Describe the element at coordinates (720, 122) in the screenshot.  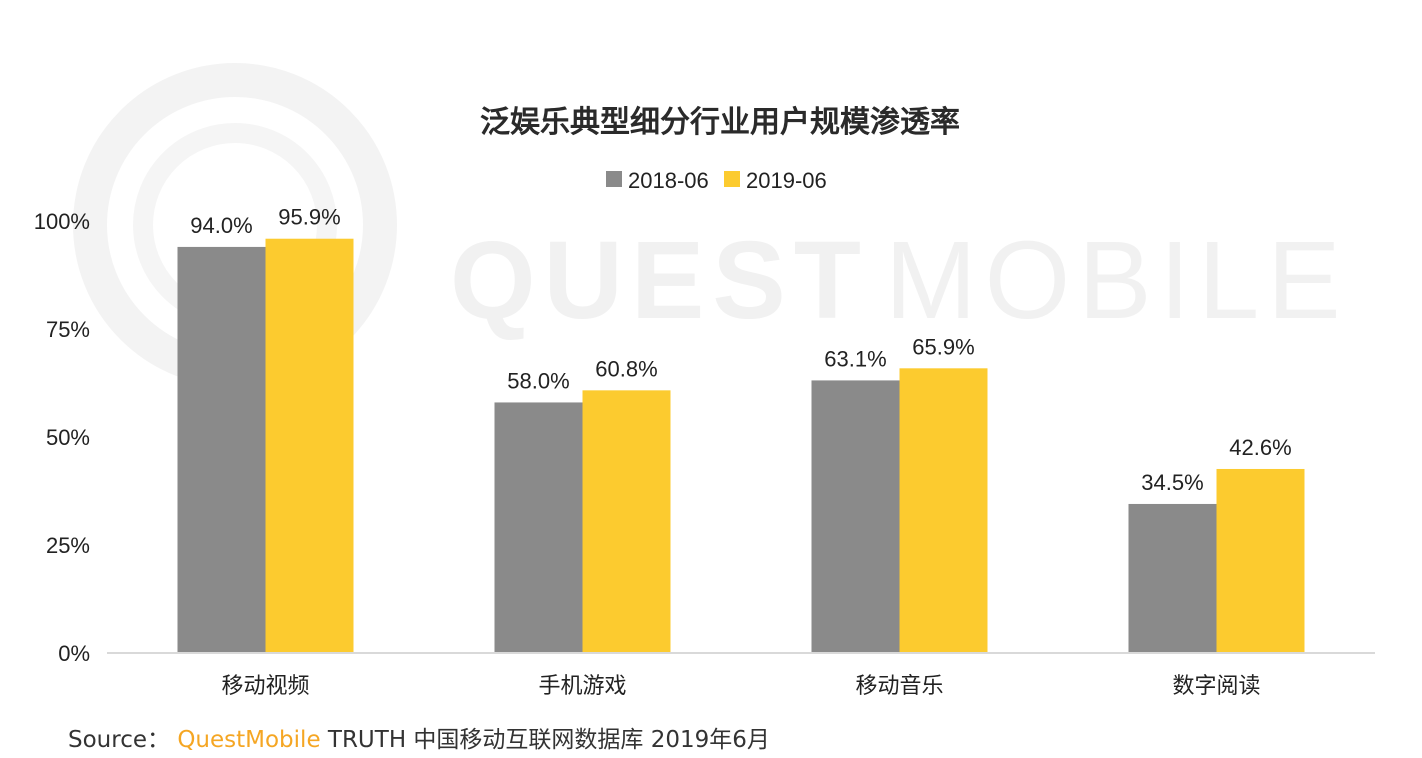
I see `chart-title: 泛娱乐典型细分行业用户规模渗透率` at that location.